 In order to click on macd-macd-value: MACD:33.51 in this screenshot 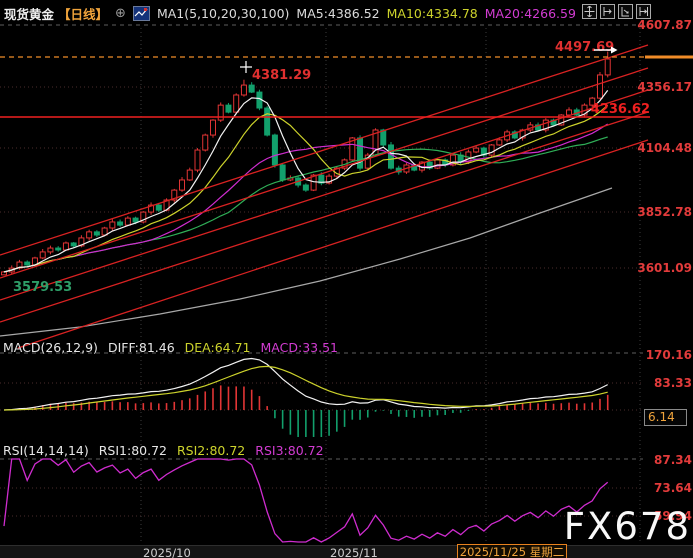, I will do `click(299, 347)`.